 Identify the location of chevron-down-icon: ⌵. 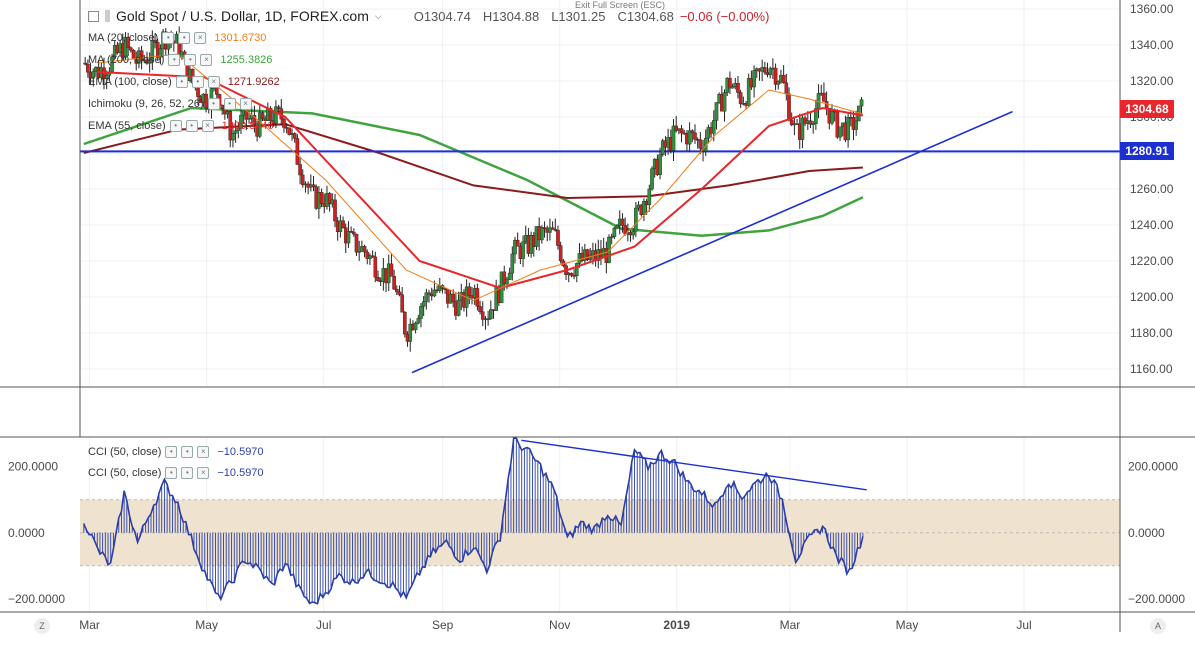
(378, 15).